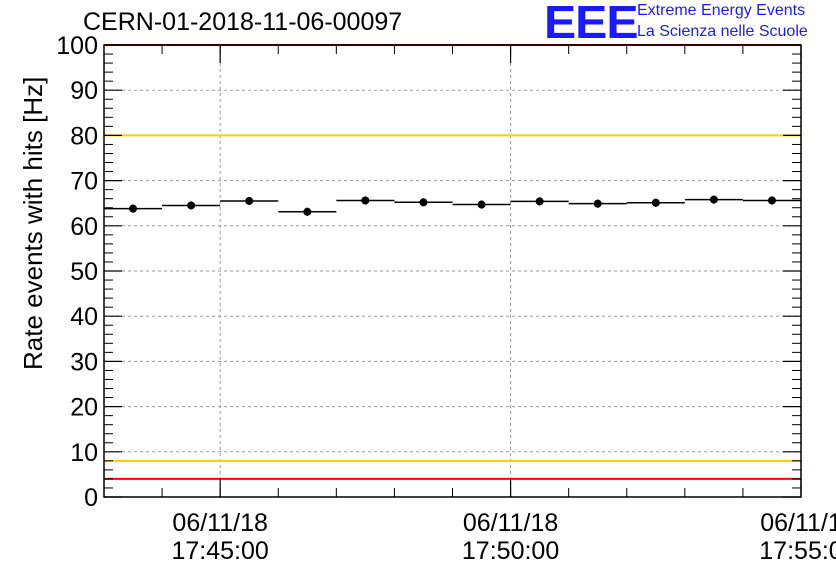 Image resolution: width=836 pixels, height=572 pixels. What do you see at coordinates (84, 182) in the screenshot?
I see `y-tick-label: 70` at bounding box center [84, 182].